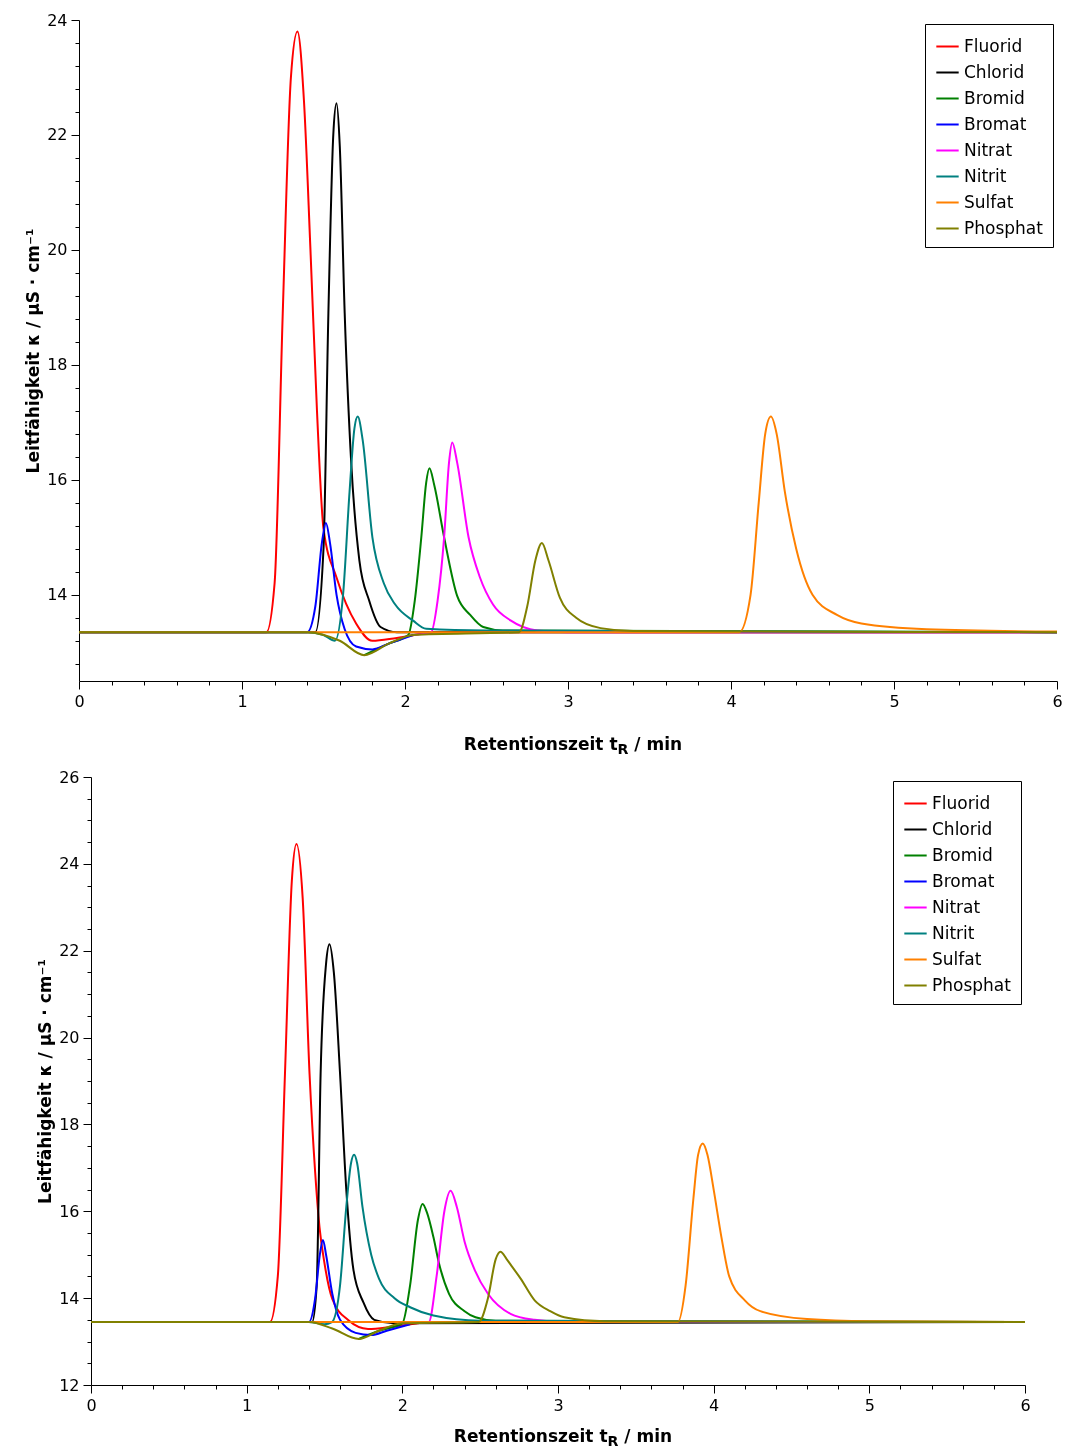 The width and height of the screenshot is (1074, 1456). I want to click on y-tick-label: 26, so click(69, 777).